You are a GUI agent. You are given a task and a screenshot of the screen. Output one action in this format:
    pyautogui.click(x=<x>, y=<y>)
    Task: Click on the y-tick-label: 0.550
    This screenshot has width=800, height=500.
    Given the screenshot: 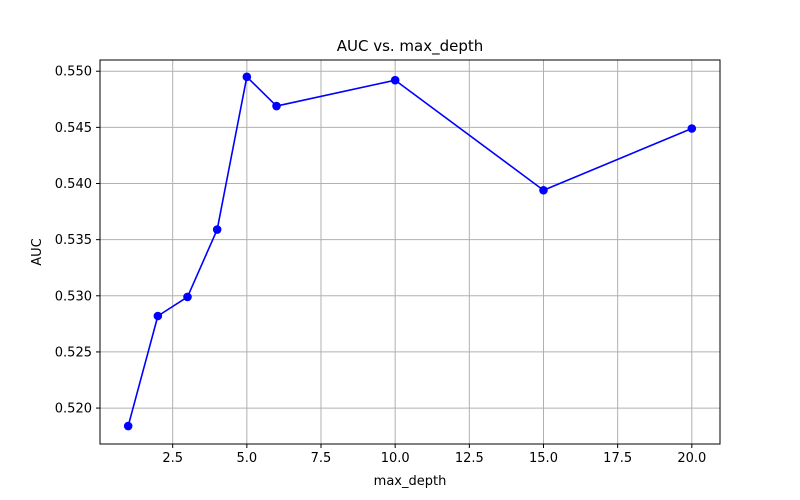 What is the action you would take?
    pyautogui.click(x=73, y=72)
    